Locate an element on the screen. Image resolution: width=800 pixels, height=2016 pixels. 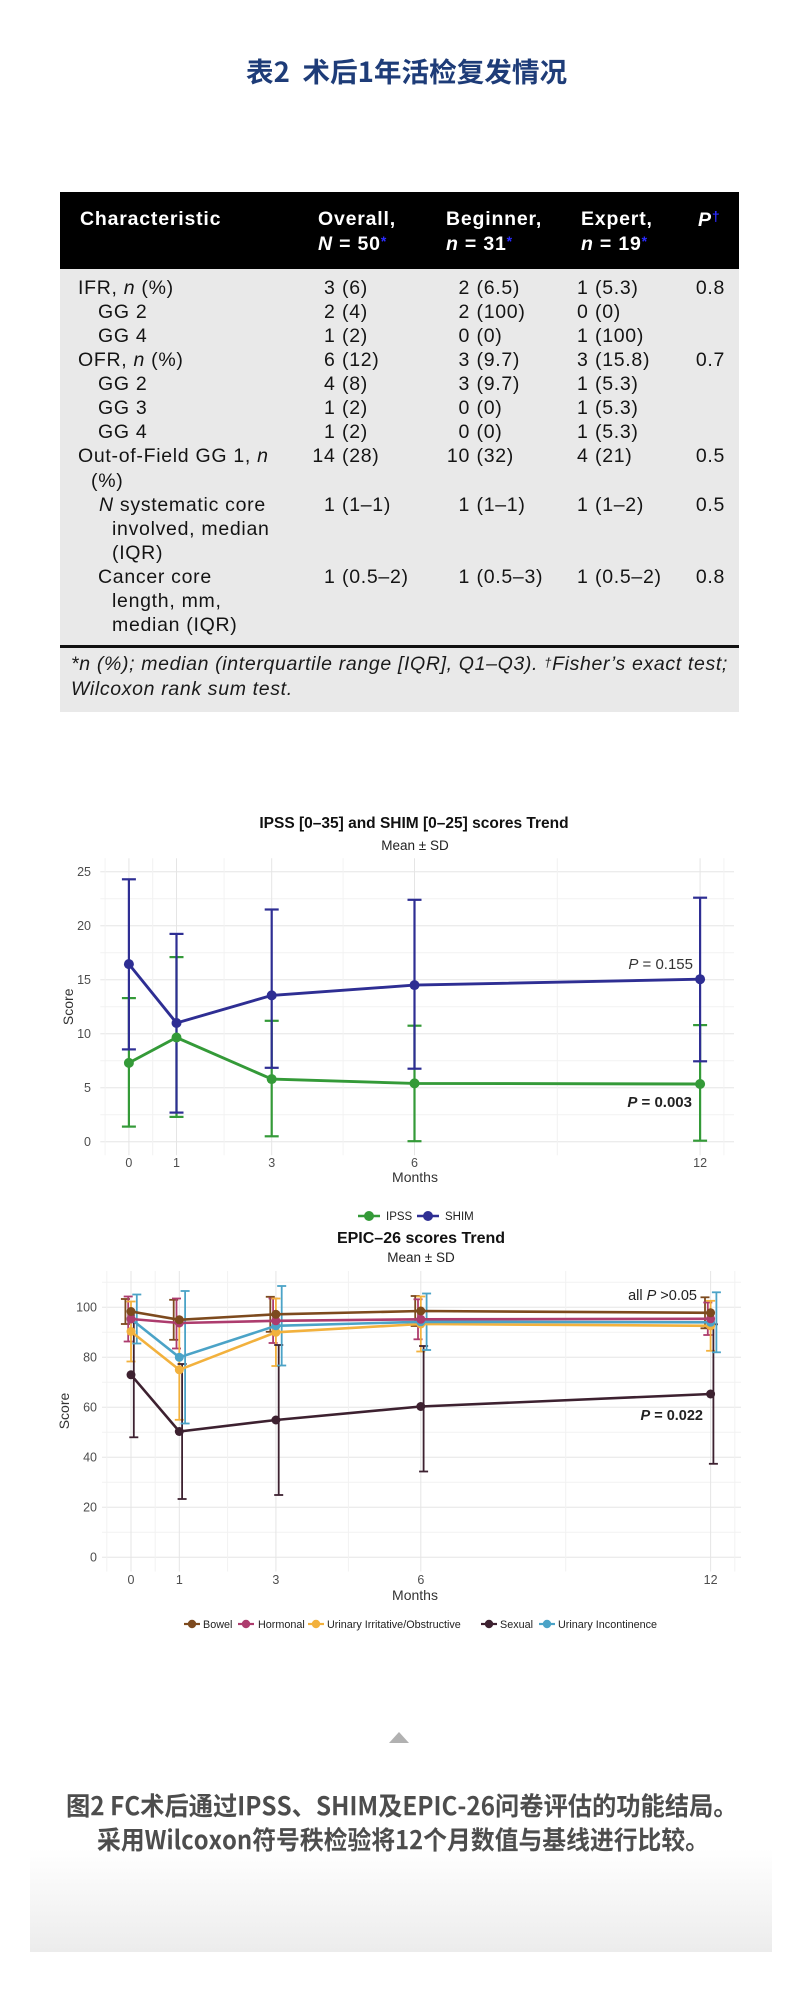
svg-text: 80 is located at coordinates (90, 1358).